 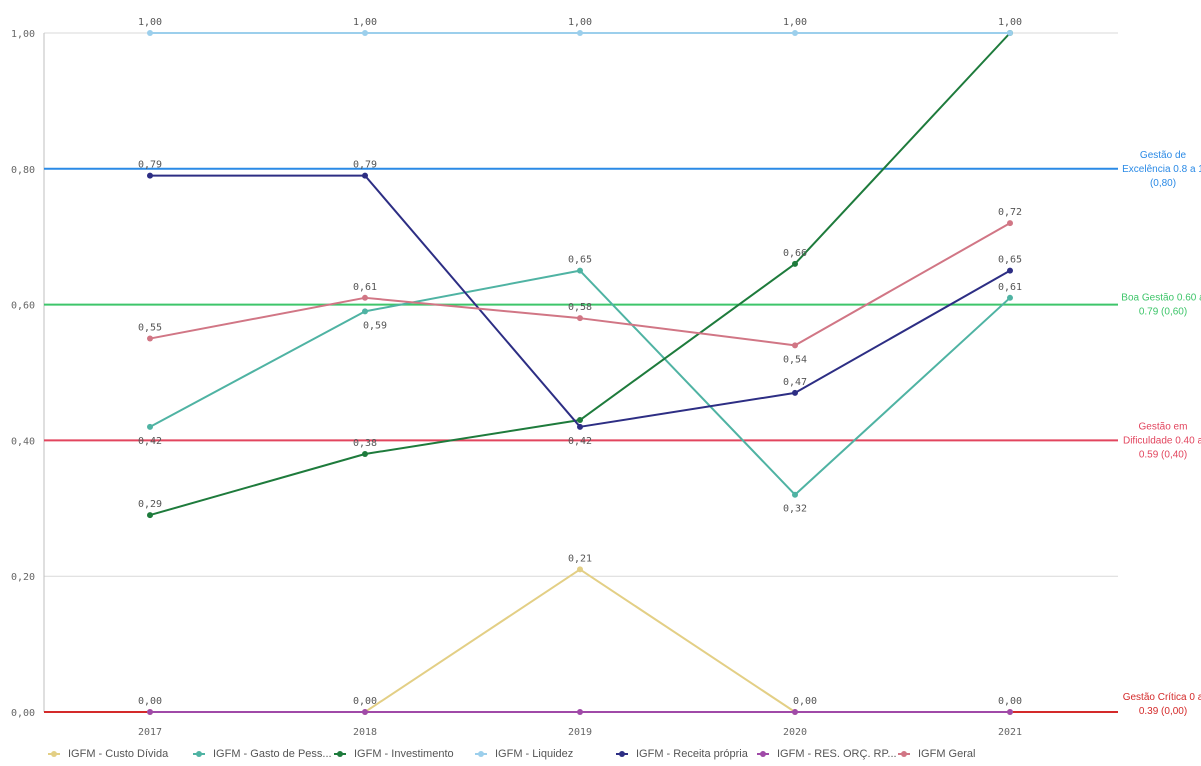 What do you see at coordinates (1162, 440) in the screenshot?
I see `reference-line-label: Dificuldade 0.40 a` at bounding box center [1162, 440].